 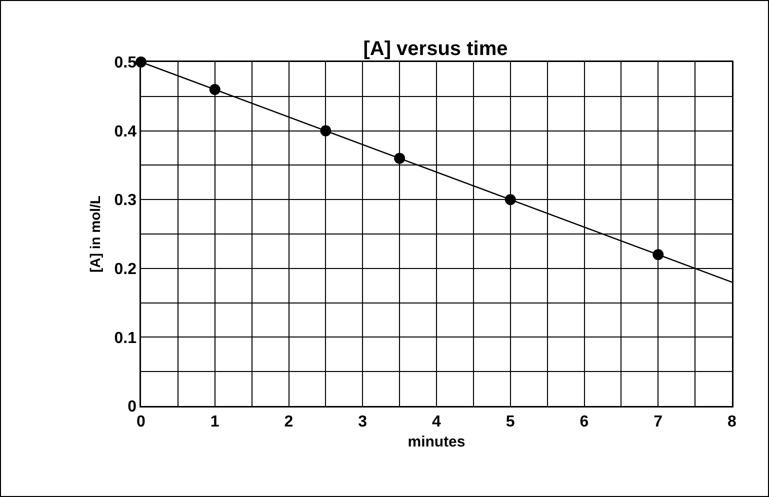 I want to click on y-tick-label: 0.2, so click(x=125, y=269).